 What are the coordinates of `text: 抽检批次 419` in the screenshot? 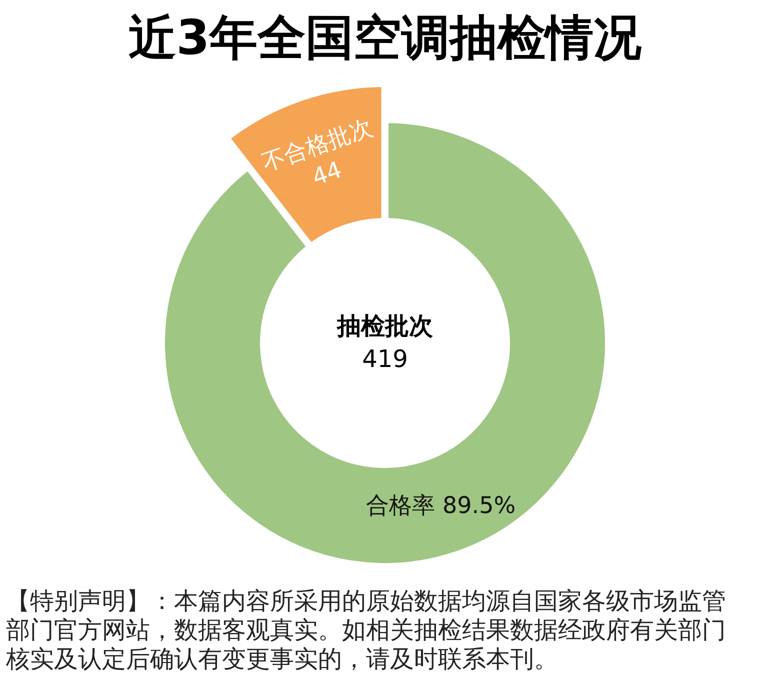 It's located at (385, 342).